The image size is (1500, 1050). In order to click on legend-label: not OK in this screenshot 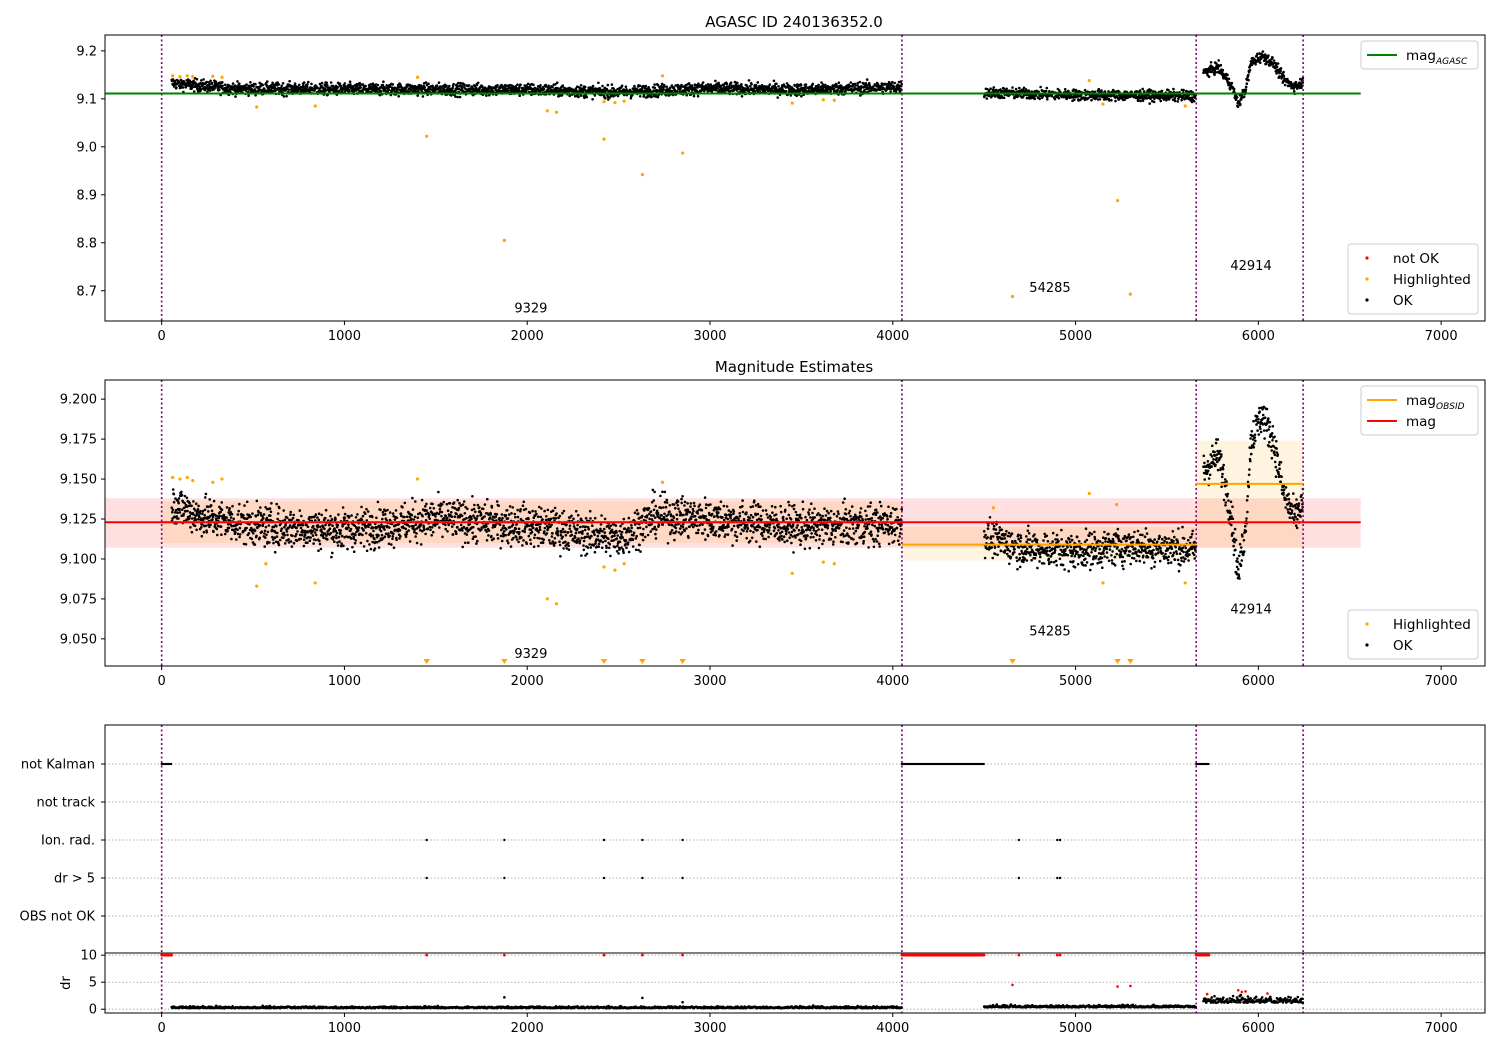, I will do `click(1416, 259)`.